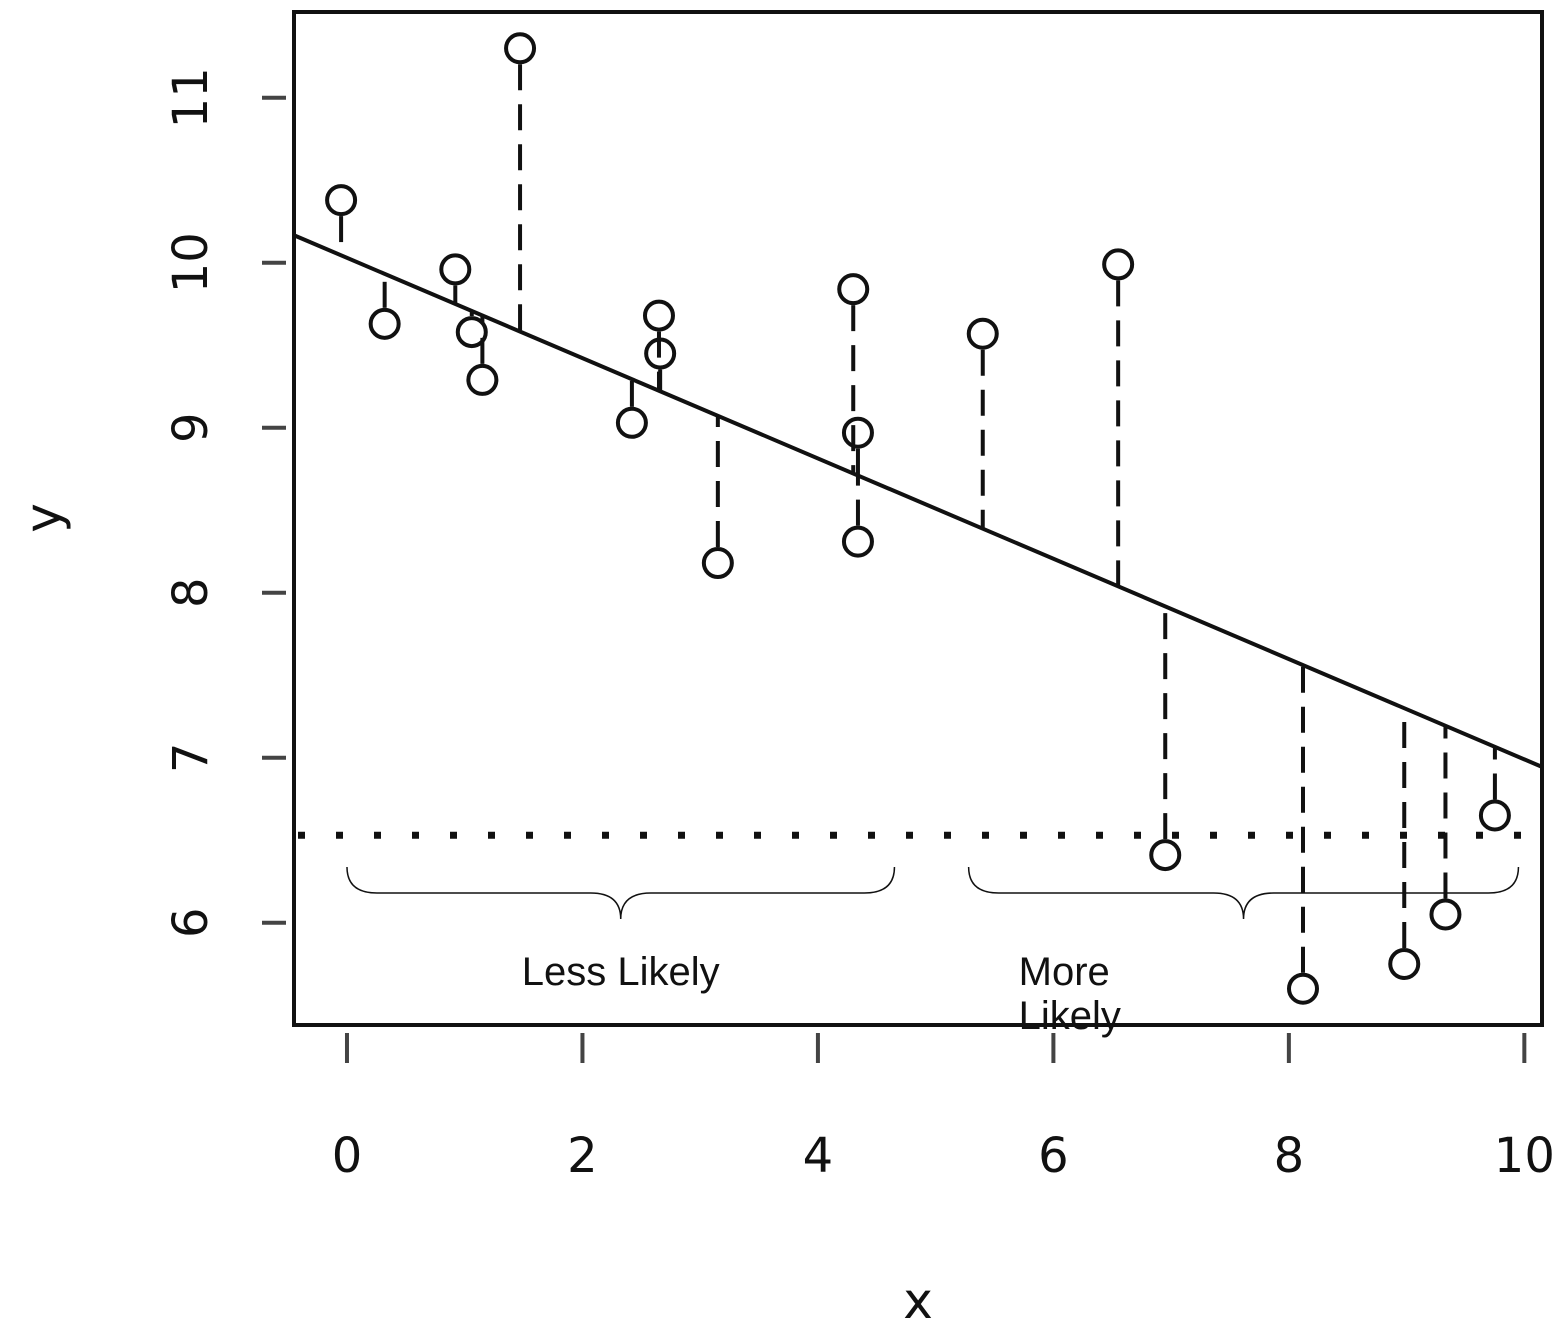 Image resolution: width=1562 pixels, height=1335 pixels. I want to click on x-tick-label: 4, so click(818, 1156).